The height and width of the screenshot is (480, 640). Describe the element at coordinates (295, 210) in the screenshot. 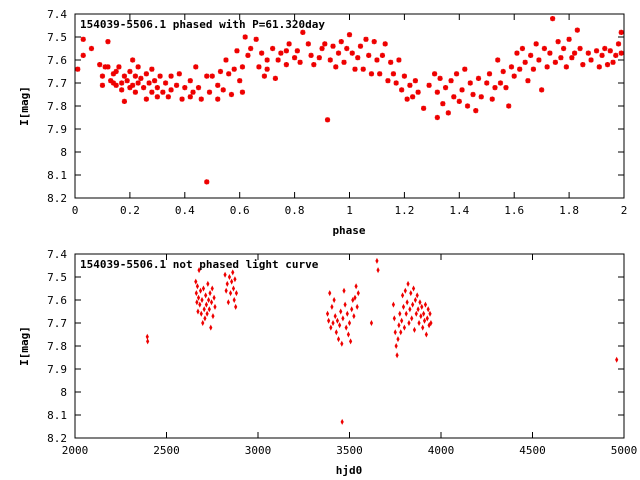

I see `phased-x-tick-label: 0.8` at that location.